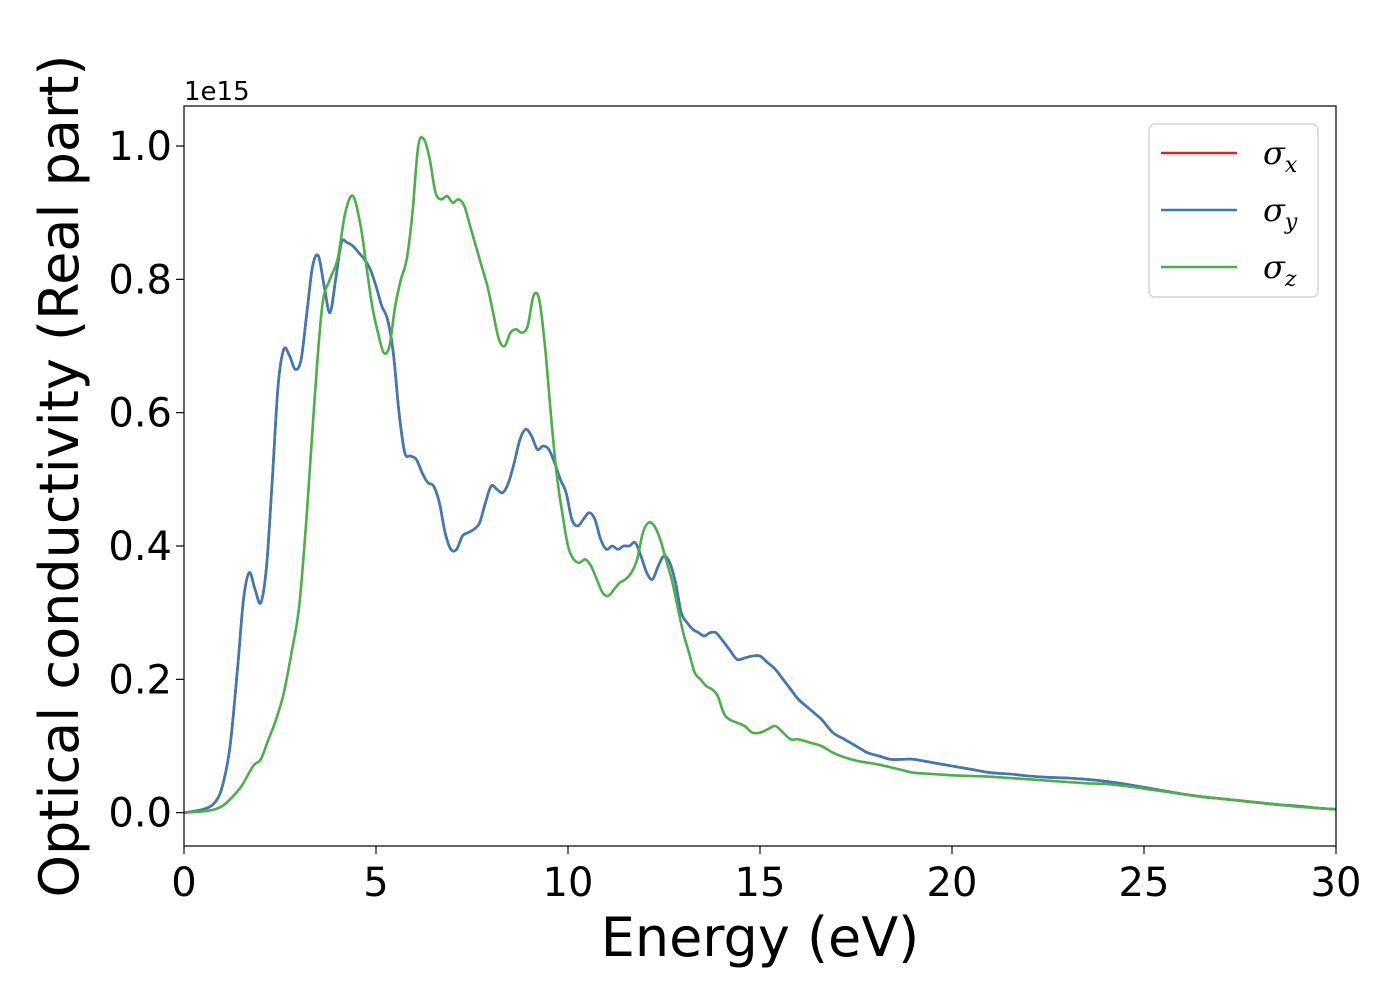 The image size is (1400, 1000). Describe the element at coordinates (1280, 213) in the screenshot. I see `legend-label-sigma-y: σy` at that location.